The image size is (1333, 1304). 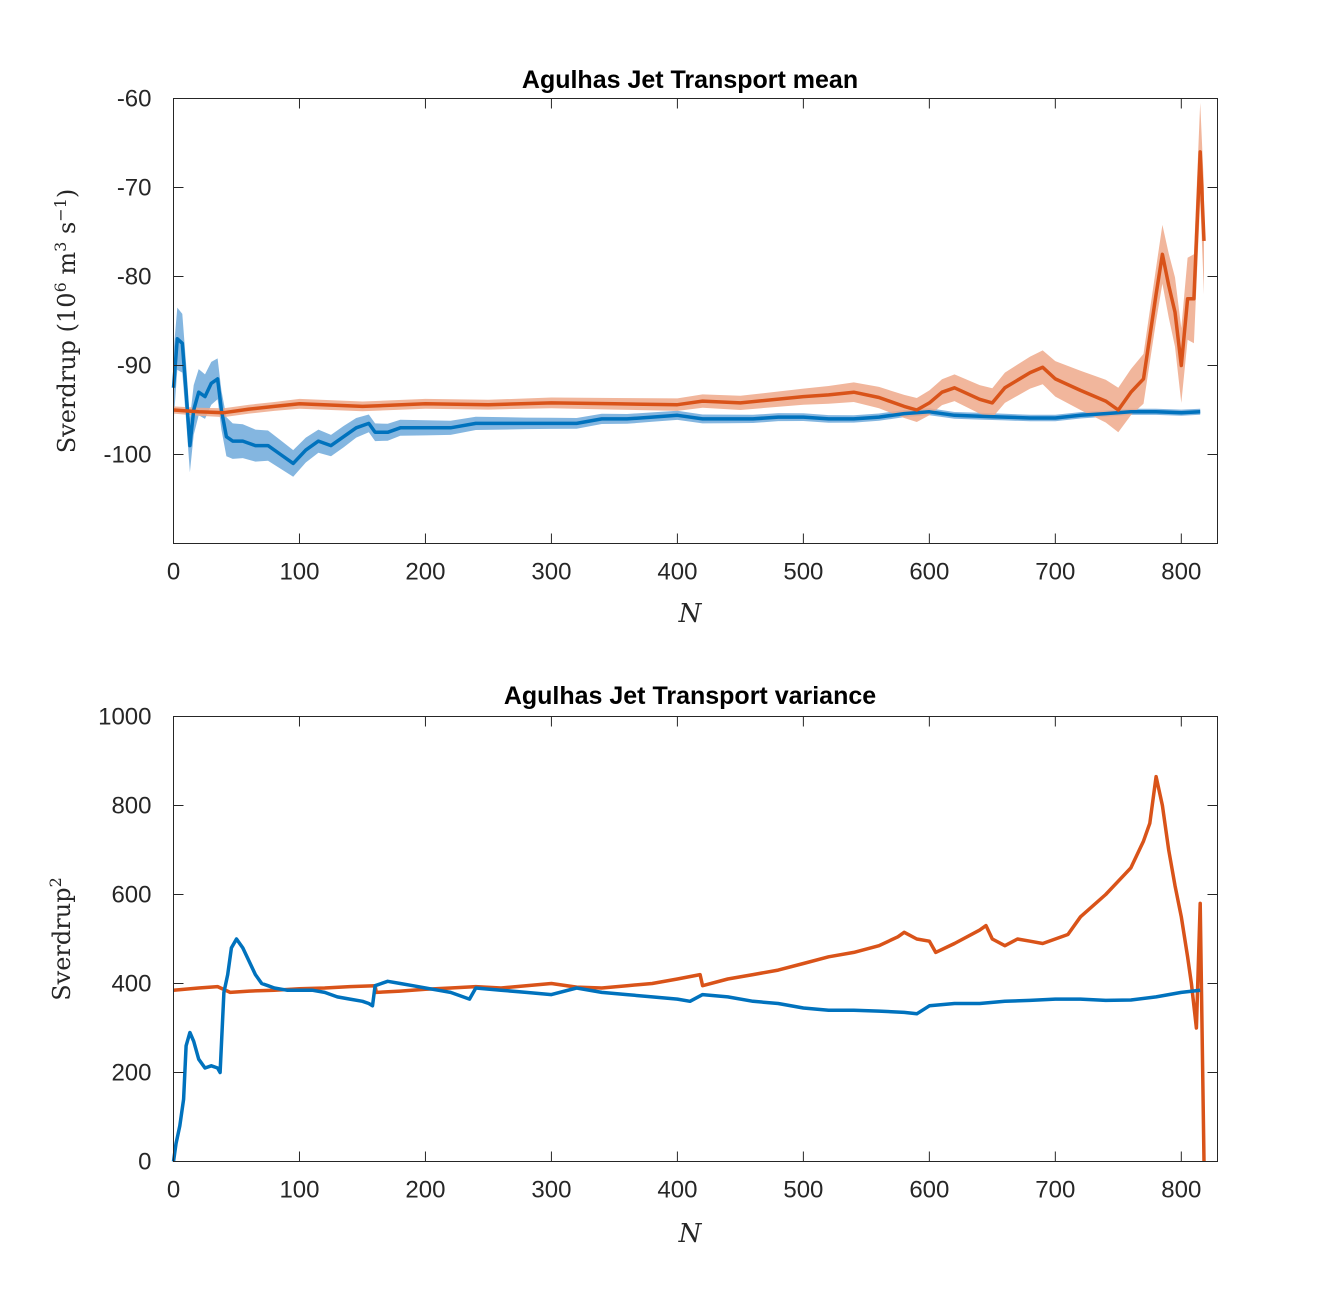 What do you see at coordinates (134, 188) in the screenshot?
I see `y-tick-label: -70` at bounding box center [134, 188].